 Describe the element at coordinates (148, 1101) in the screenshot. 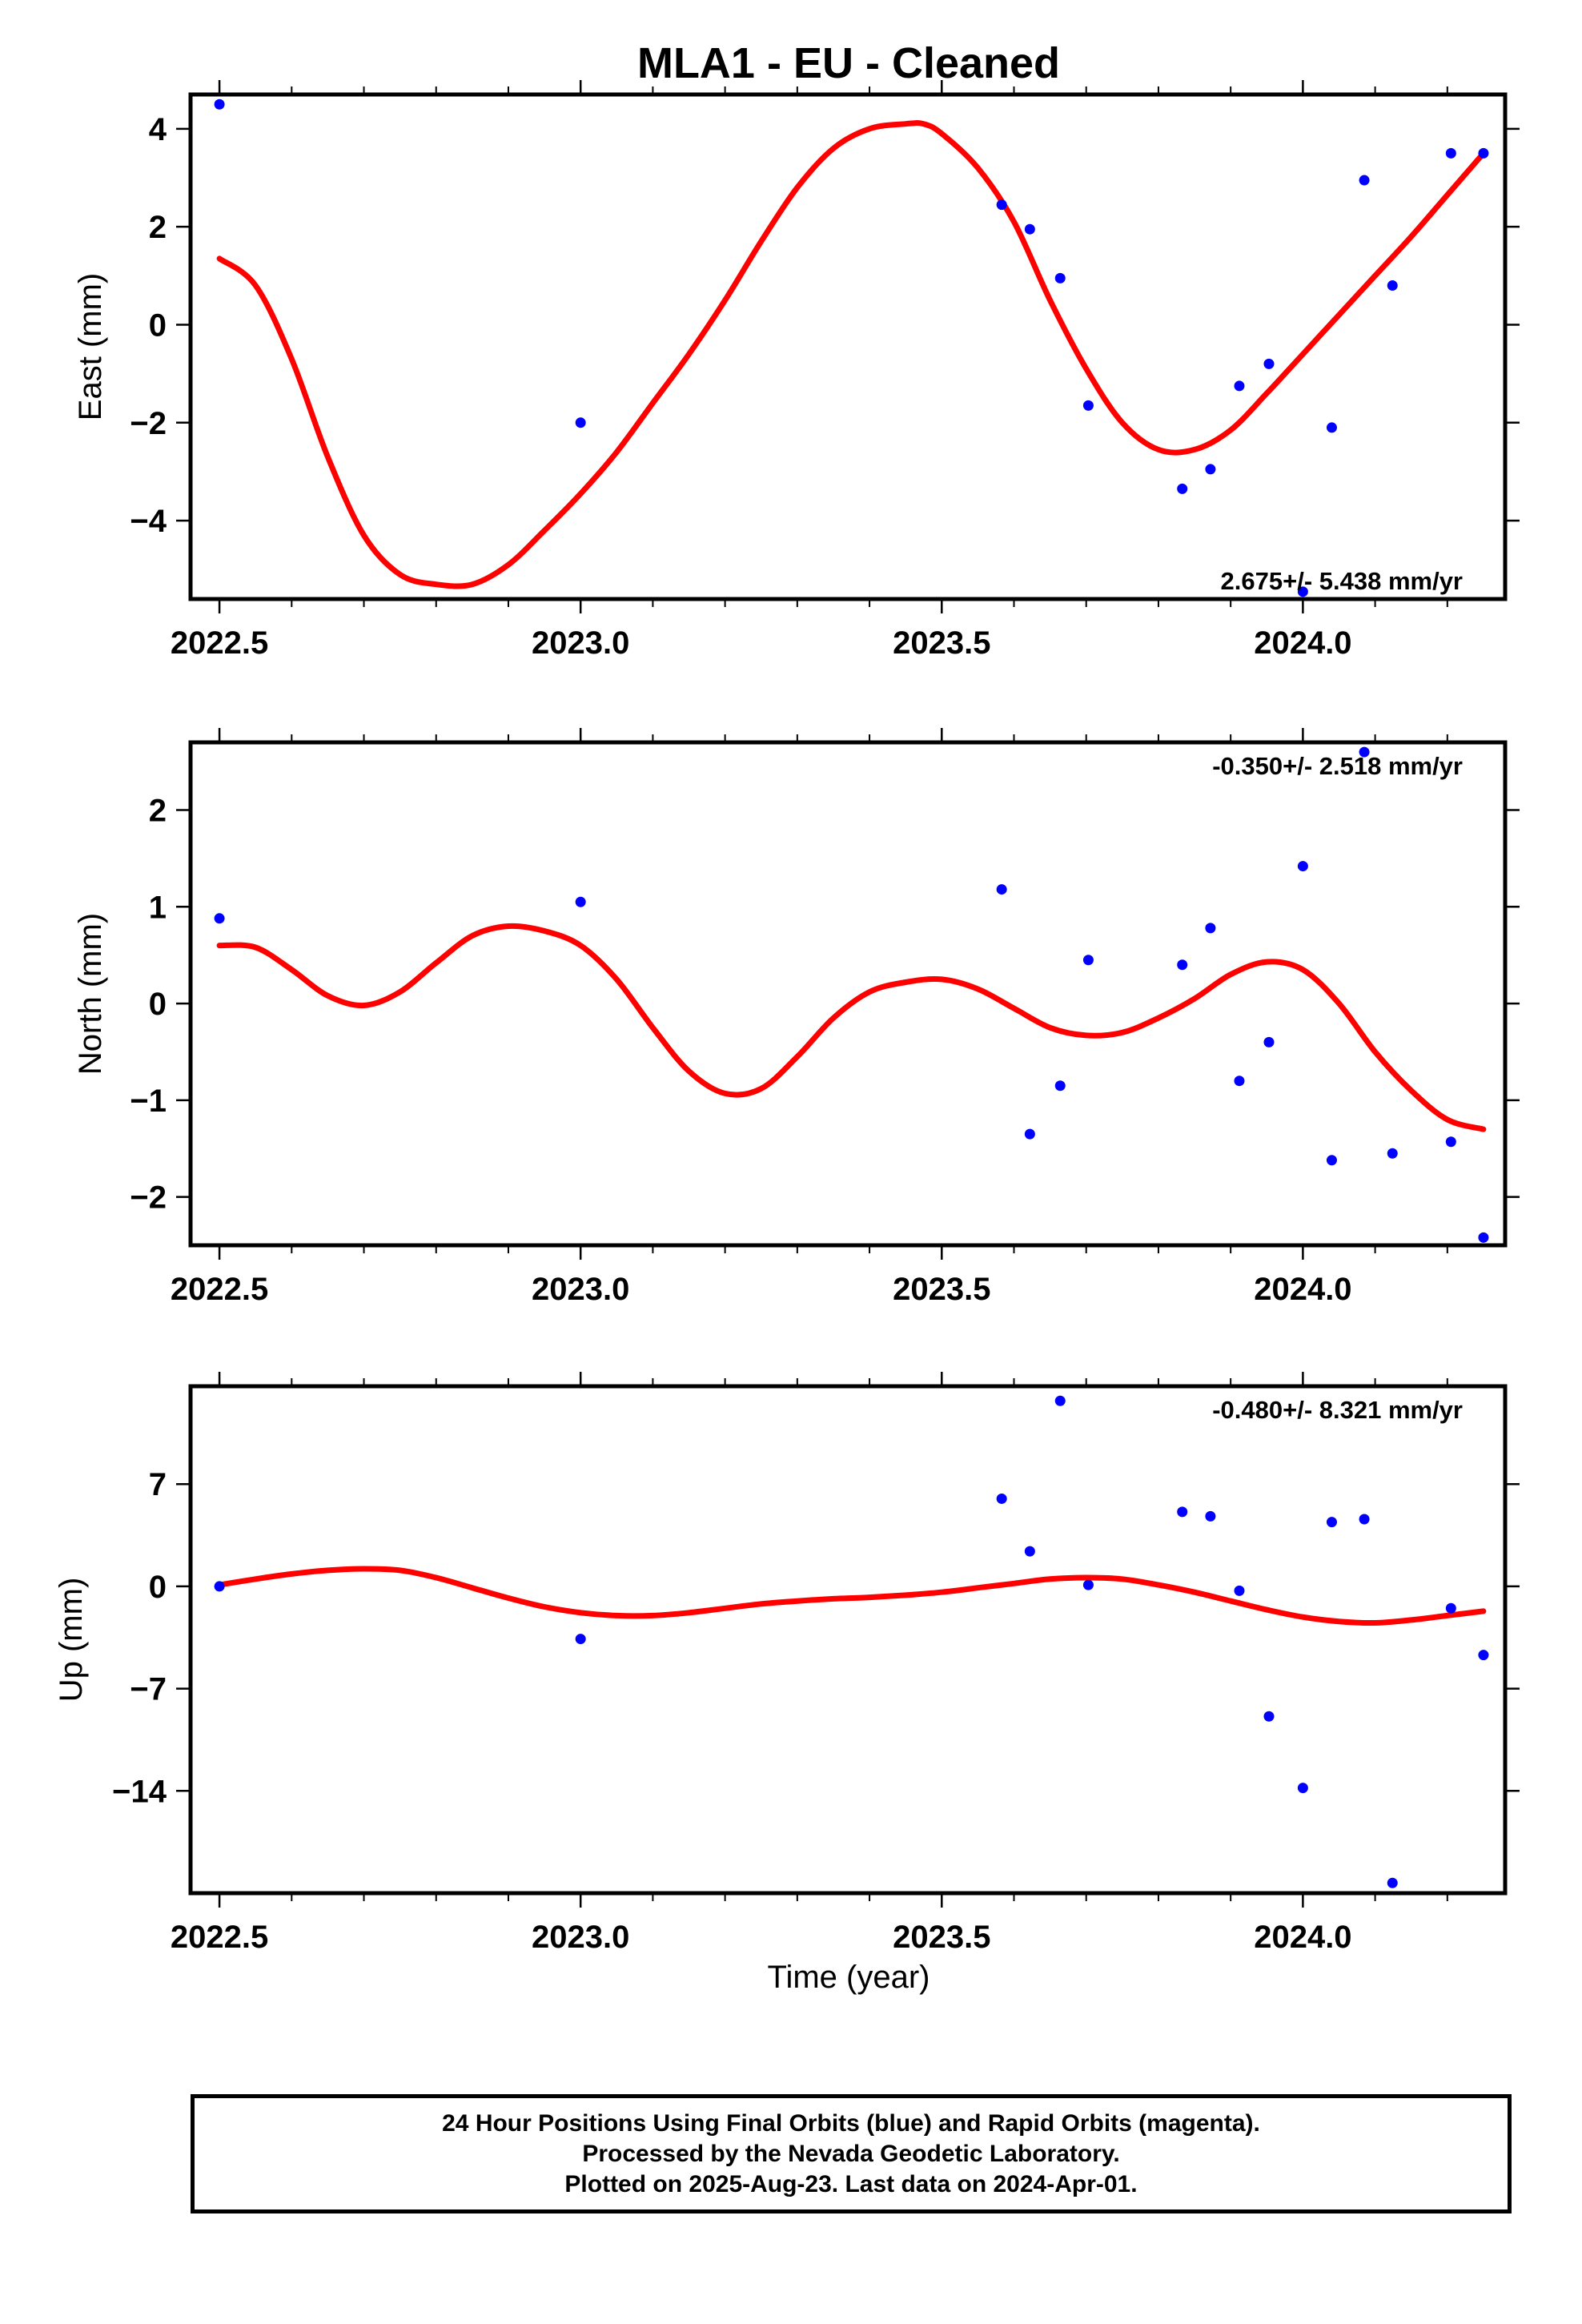

I see `y-tick-label: −1` at that location.